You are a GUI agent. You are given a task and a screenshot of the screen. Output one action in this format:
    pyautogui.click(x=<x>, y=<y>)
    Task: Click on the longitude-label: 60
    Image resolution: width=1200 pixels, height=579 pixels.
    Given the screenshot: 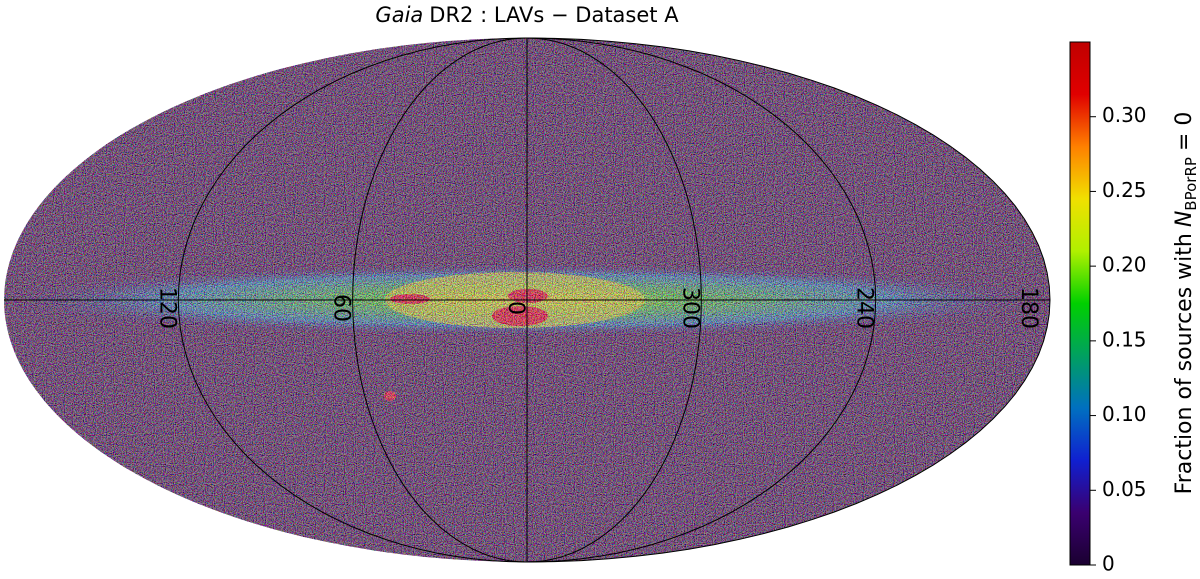 What is the action you would take?
    pyautogui.click(x=341, y=308)
    